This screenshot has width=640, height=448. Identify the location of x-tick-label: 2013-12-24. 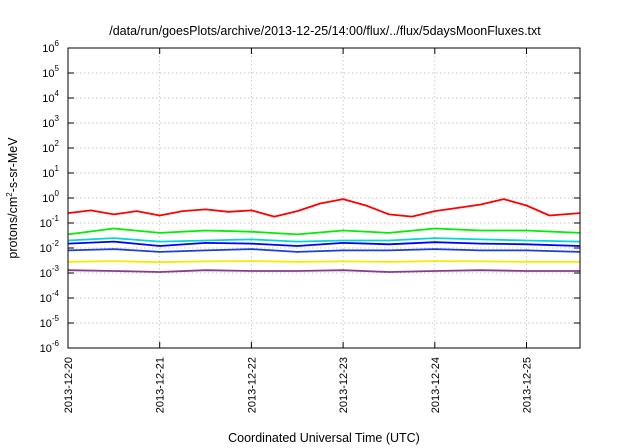
(436, 385).